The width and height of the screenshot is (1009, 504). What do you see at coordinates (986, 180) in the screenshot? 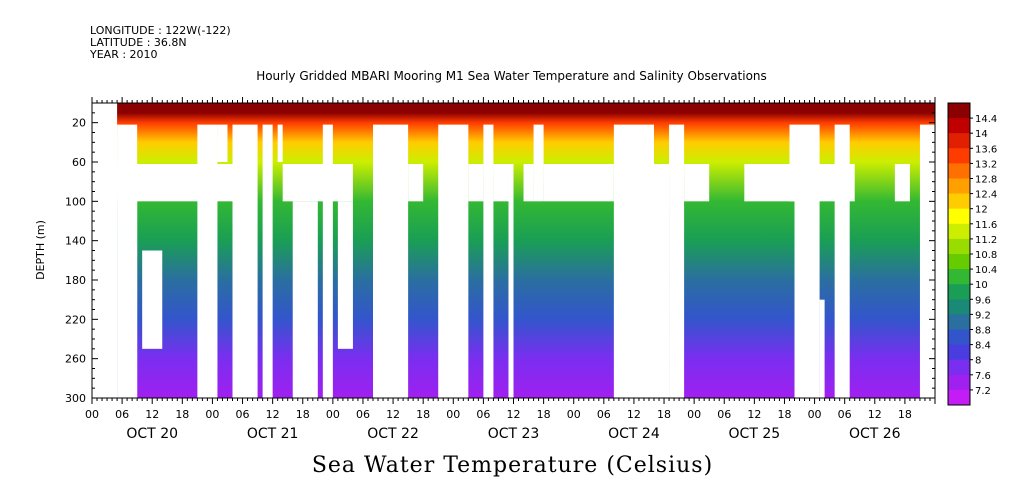
I see `colorbar-label: 12.8` at bounding box center [986, 180].